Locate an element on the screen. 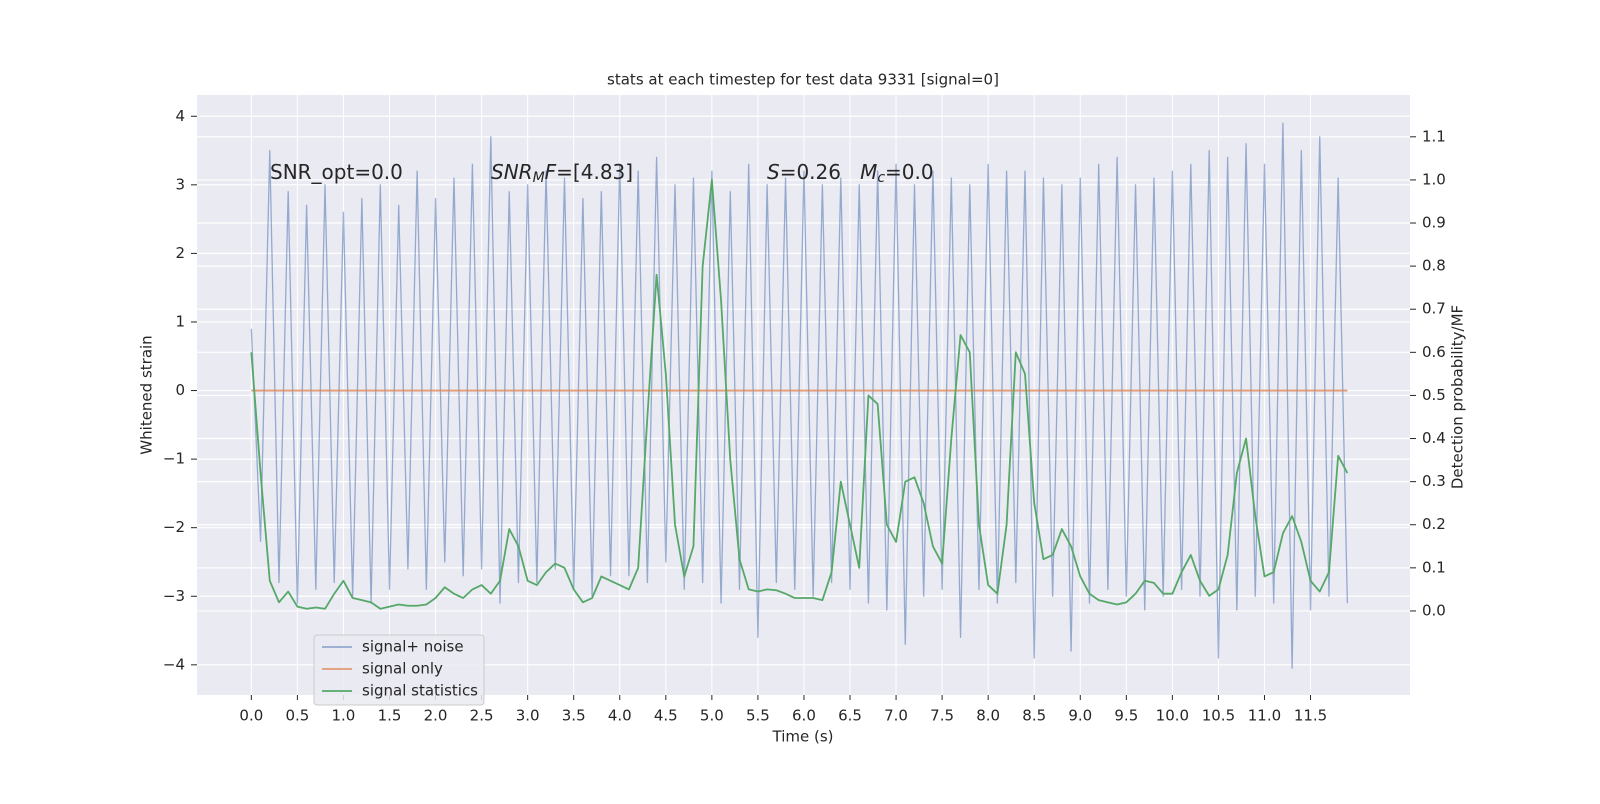 The height and width of the screenshot is (804, 1600). x-tick-label: 9.5 is located at coordinates (1126, 716).